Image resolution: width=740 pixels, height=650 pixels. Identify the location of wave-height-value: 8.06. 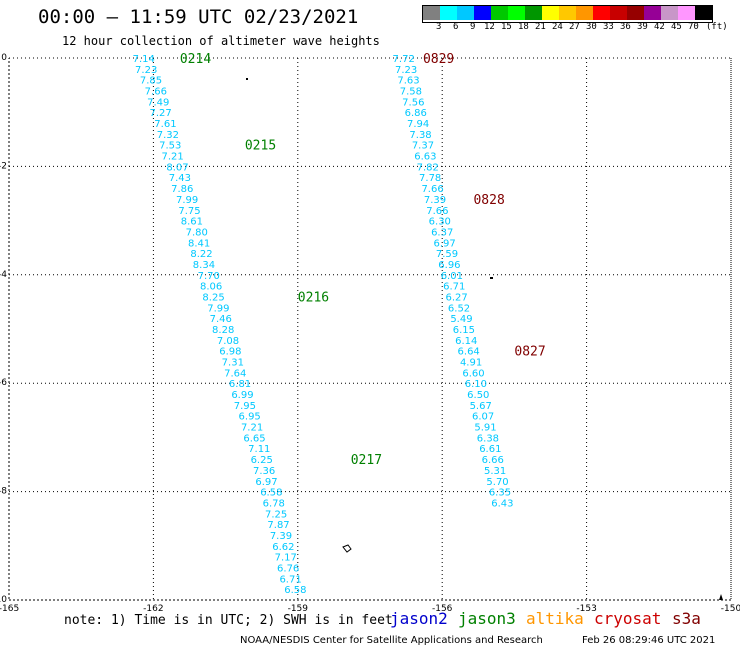
(211, 287).